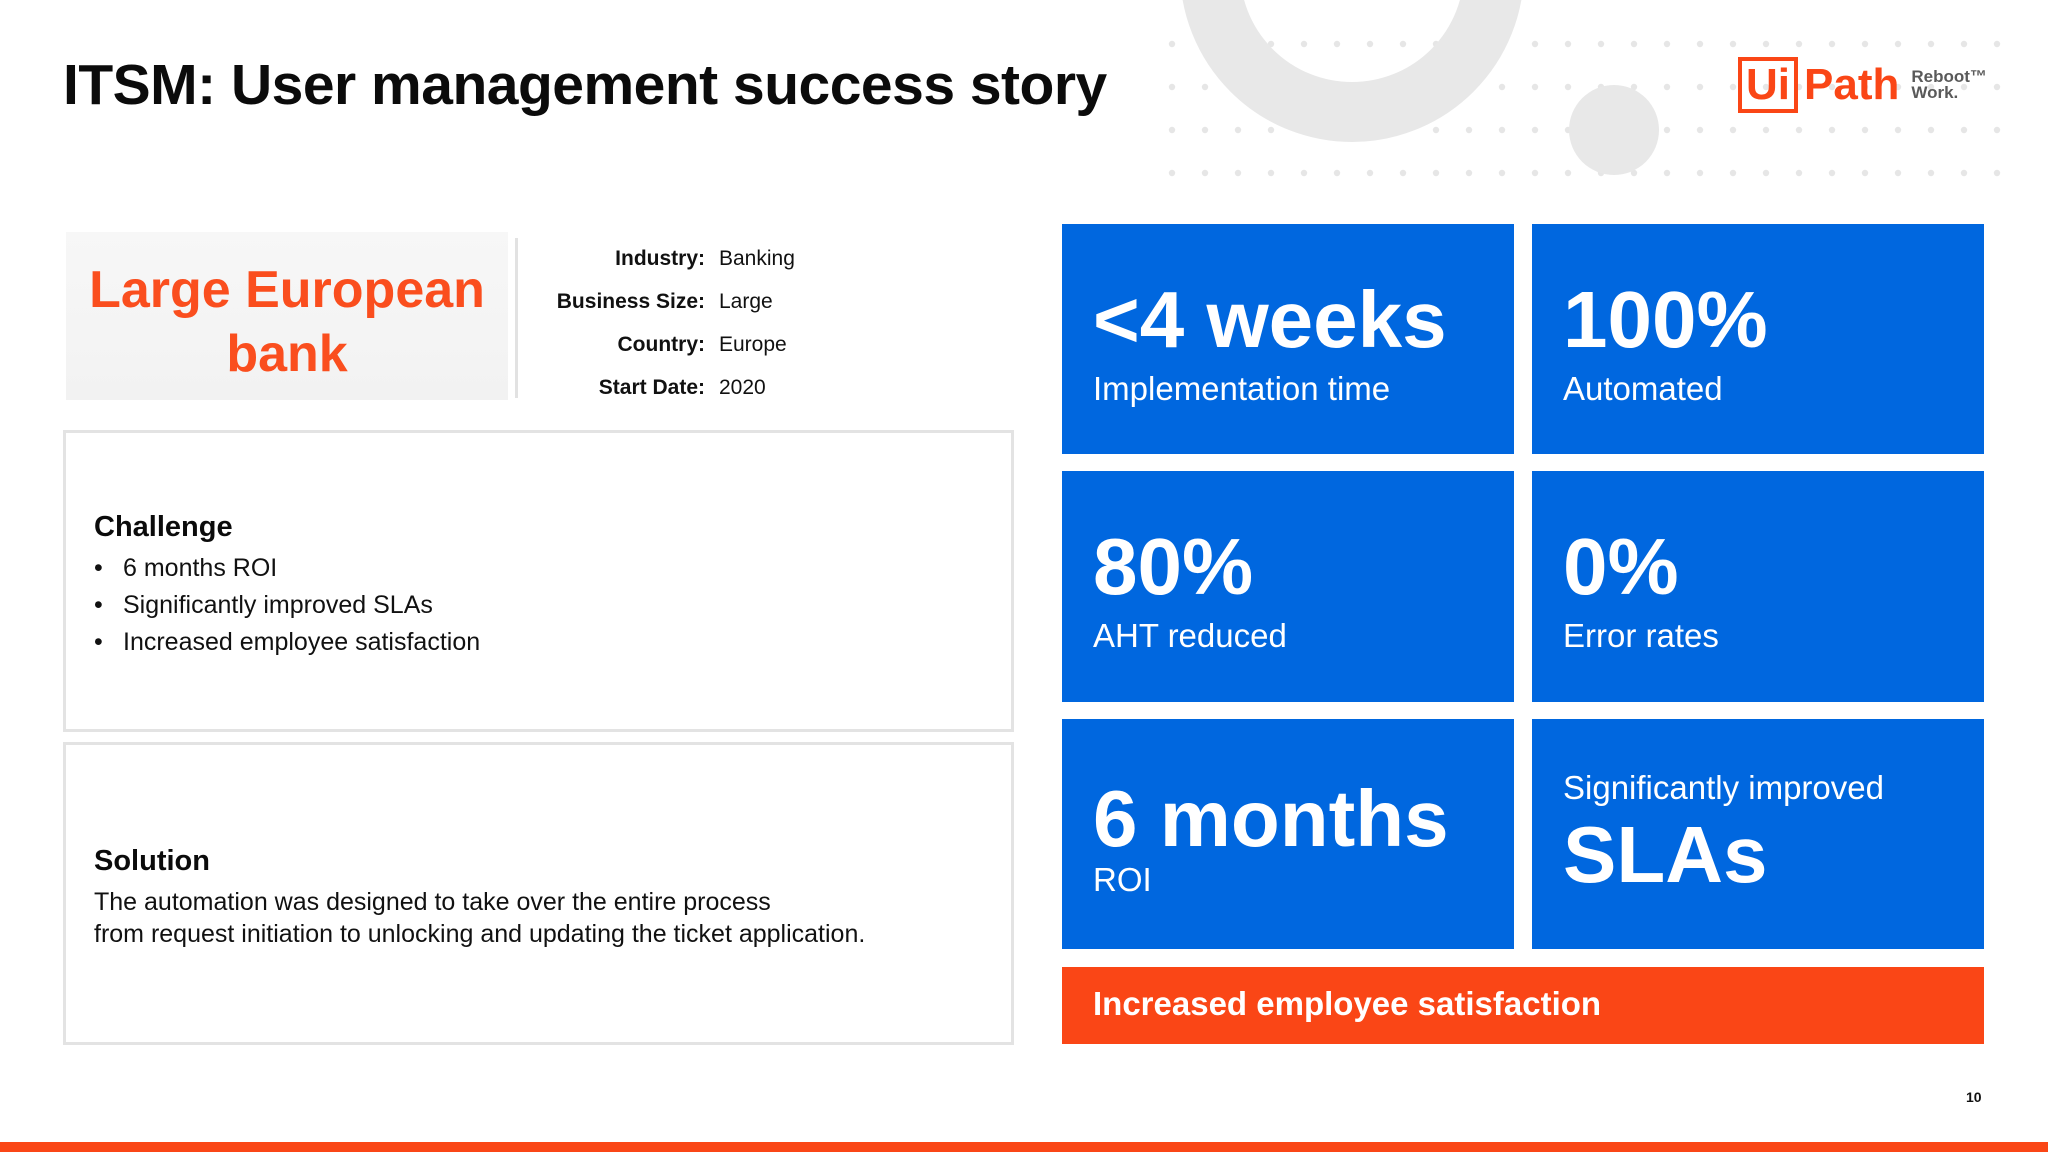 Image resolution: width=2048 pixels, height=1152 pixels. I want to click on list-item-text: Significantly improved SLAs, so click(278, 605).